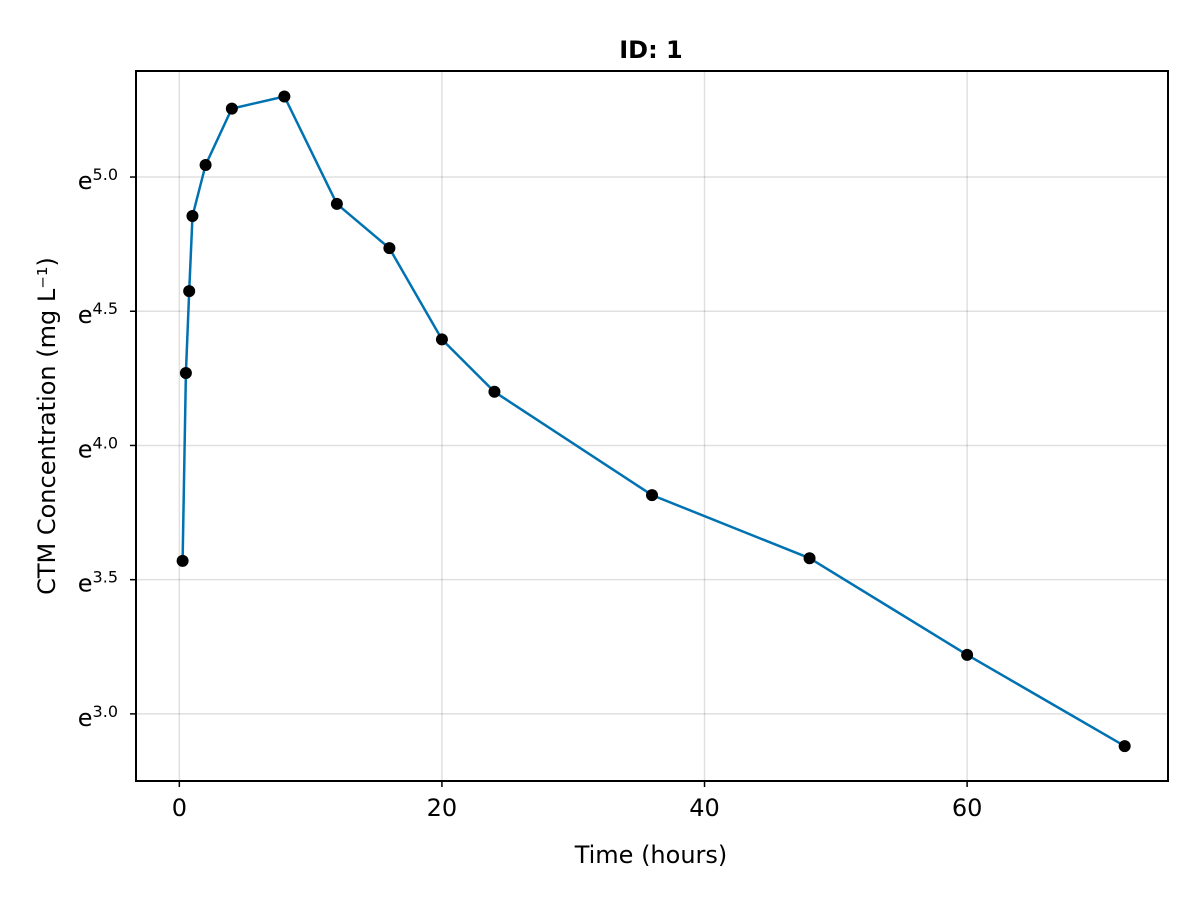 The width and height of the screenshot is (1200, 900). What do you see at coordinates (179, 808) in the screenshot?
I see `x-tick-label: 0` at bounding box center [179, 808].